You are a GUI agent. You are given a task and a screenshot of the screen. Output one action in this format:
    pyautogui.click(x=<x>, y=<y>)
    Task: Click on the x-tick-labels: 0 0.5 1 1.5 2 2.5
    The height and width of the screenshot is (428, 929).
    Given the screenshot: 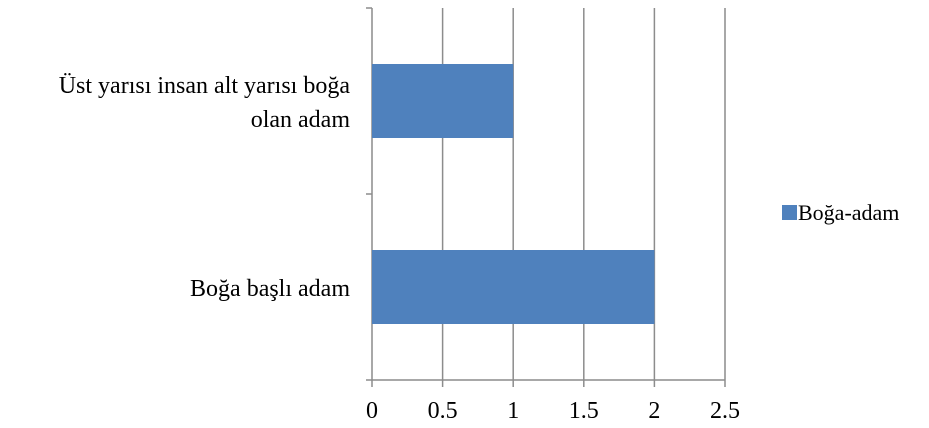 What is the action you would take?
    pyautogui.click(x=553, y=411)
    